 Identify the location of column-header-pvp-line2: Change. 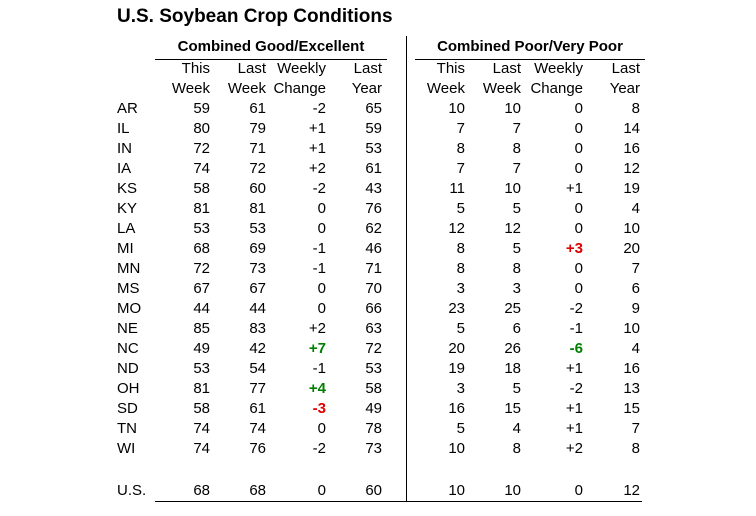
(556, 88).